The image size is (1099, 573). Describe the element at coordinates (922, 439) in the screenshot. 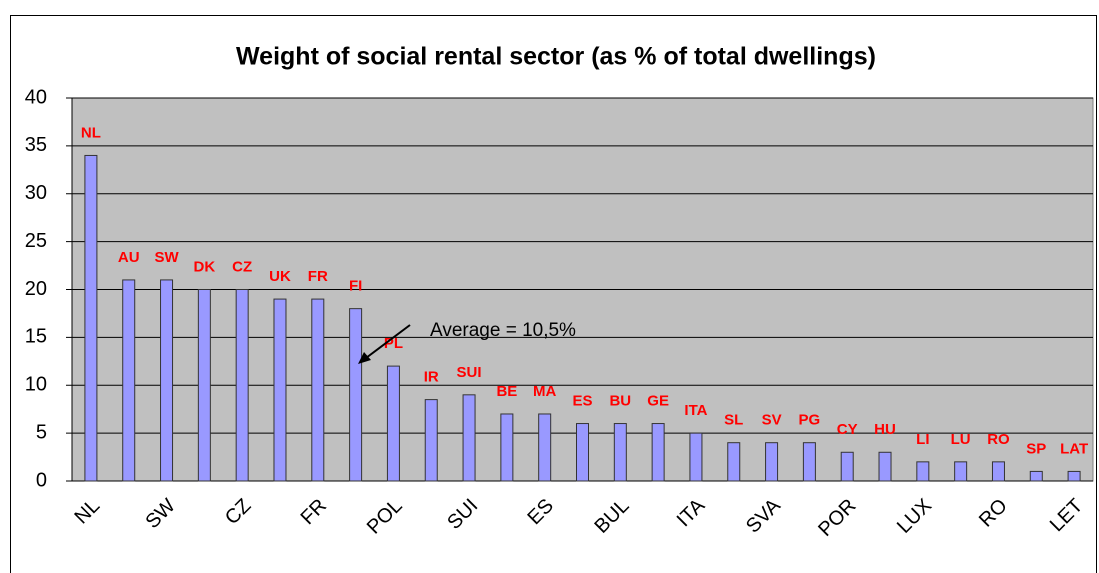

I see `data-label: LI` at that location.